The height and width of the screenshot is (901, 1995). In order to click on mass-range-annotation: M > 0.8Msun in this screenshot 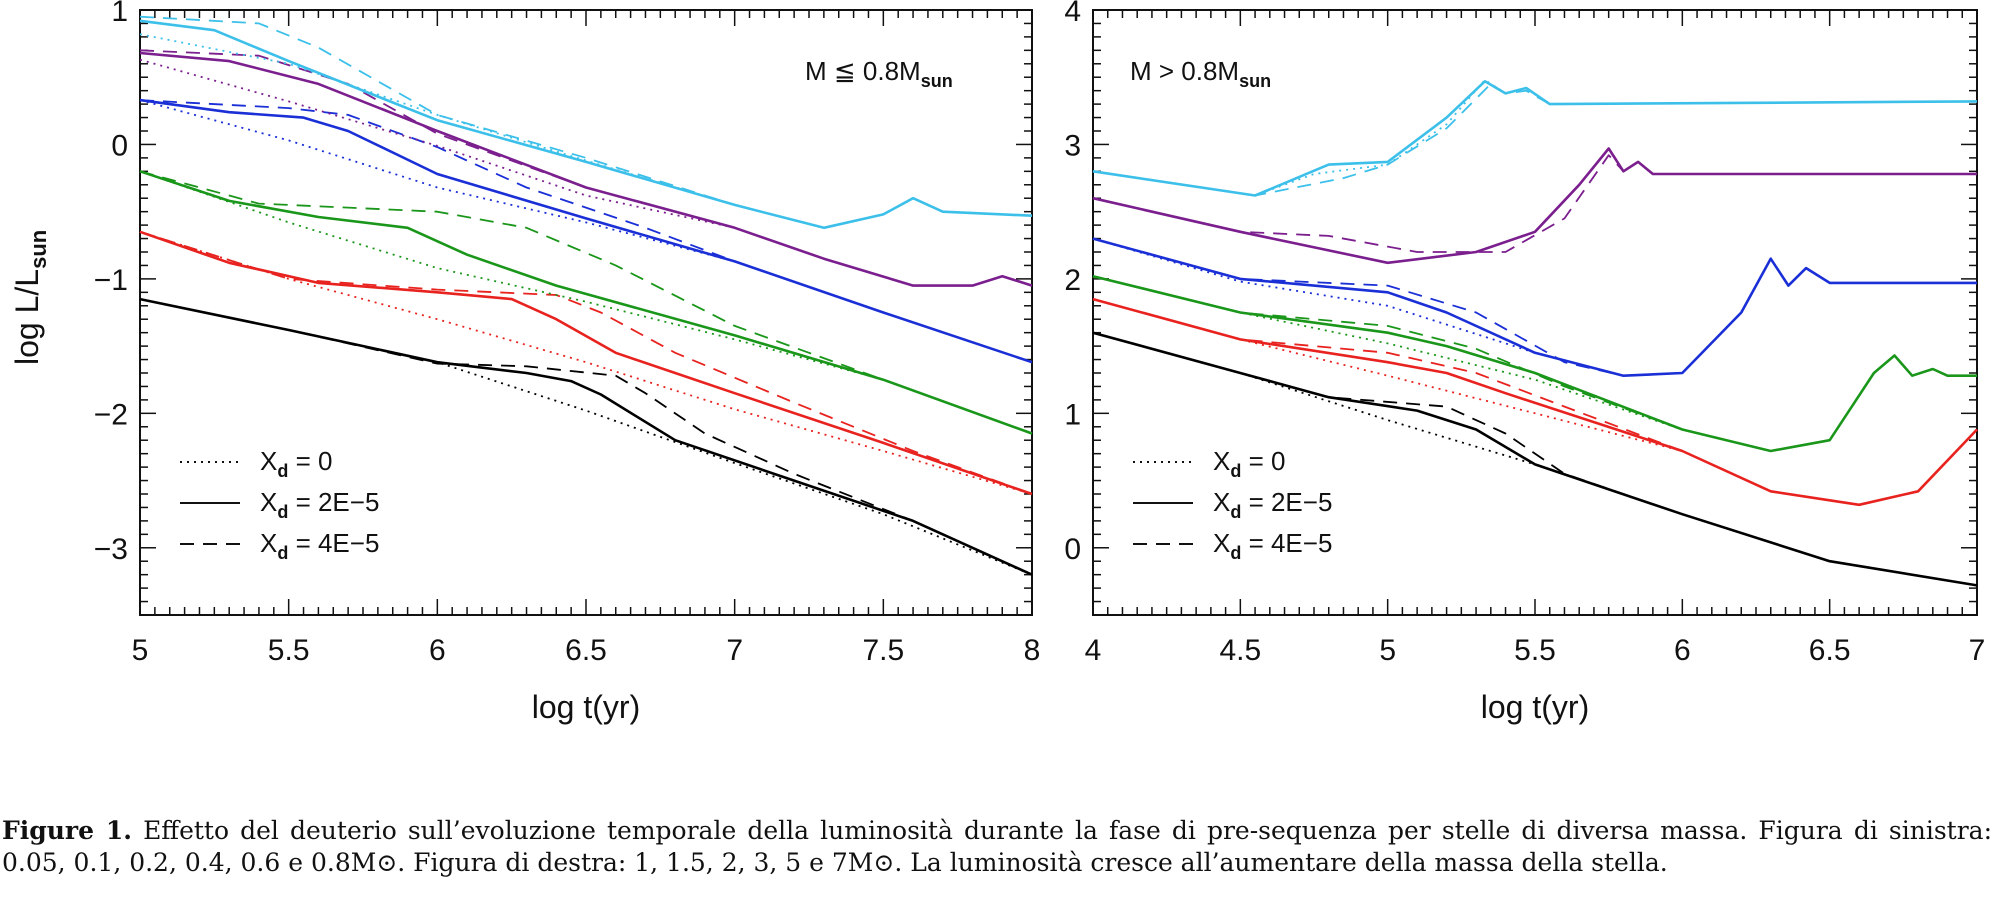, I will do `click(1200, 73)`.